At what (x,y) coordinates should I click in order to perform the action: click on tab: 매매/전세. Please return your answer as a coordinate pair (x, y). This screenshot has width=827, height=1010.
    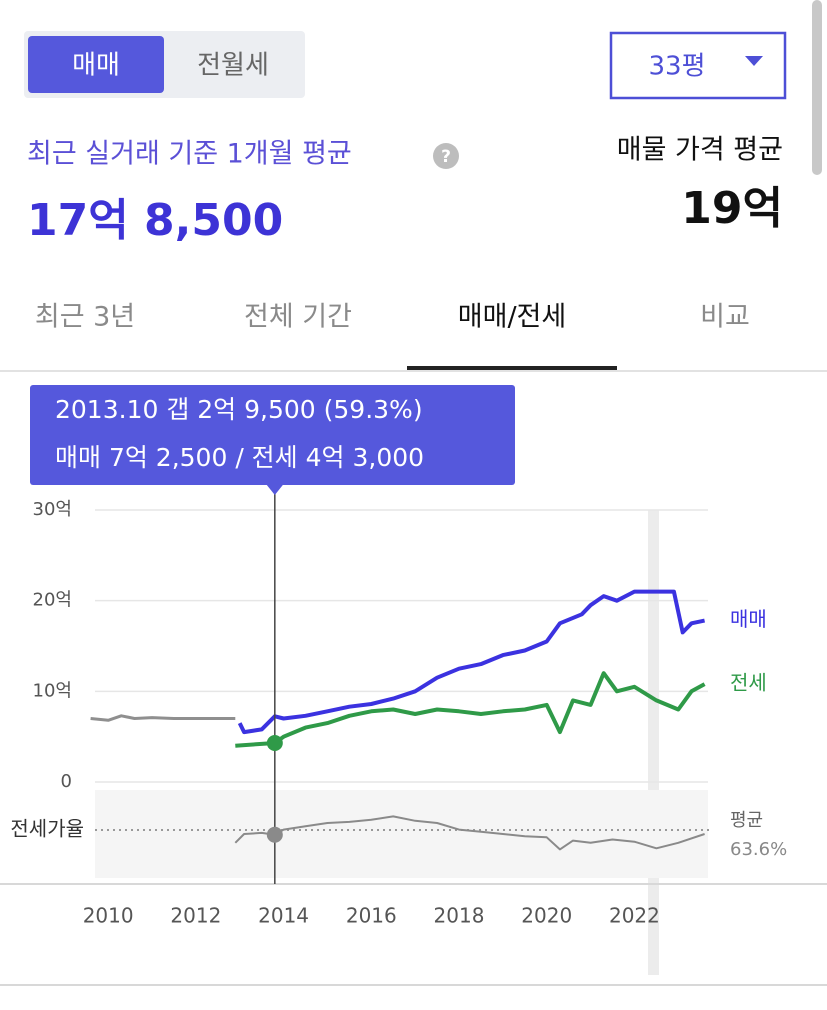
    Looking at the image, I should click on (512, 317).